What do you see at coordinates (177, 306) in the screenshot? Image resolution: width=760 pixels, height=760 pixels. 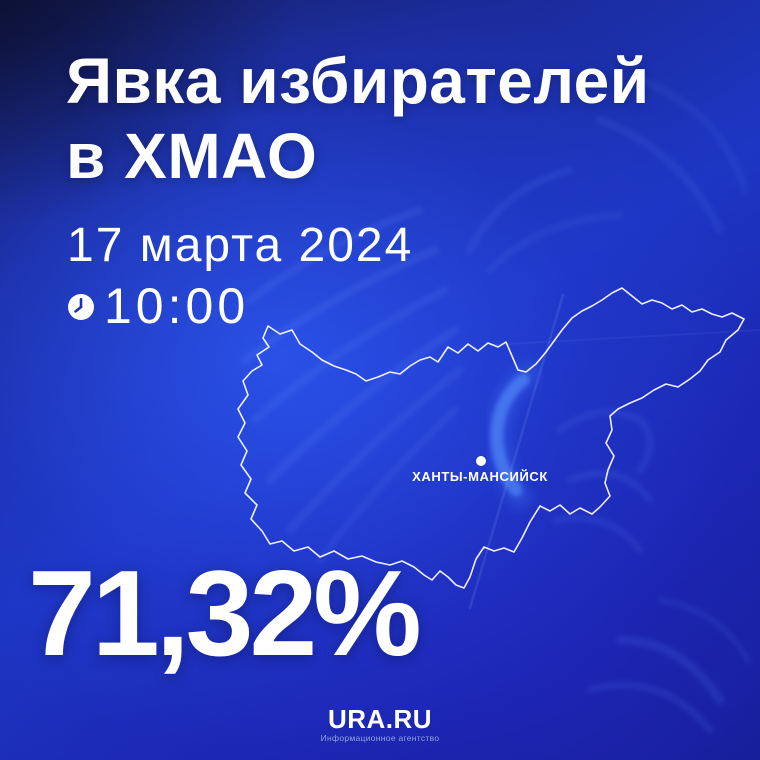 I see `time-label: 10:00` at bounding box center [177, 306].